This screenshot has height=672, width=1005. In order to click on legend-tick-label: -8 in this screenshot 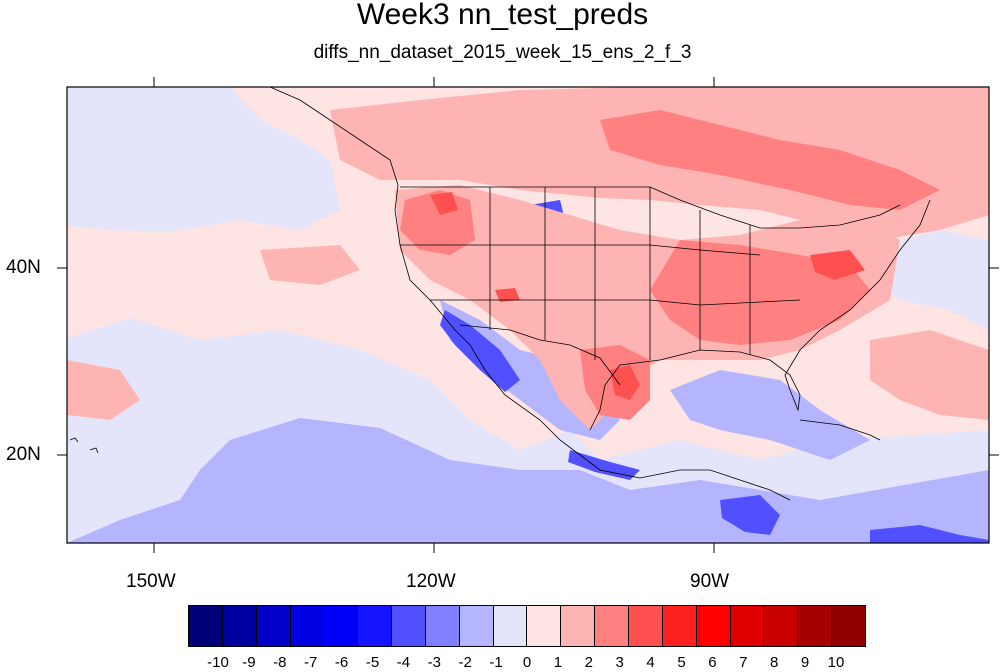, I will do `click(280, 662)`.